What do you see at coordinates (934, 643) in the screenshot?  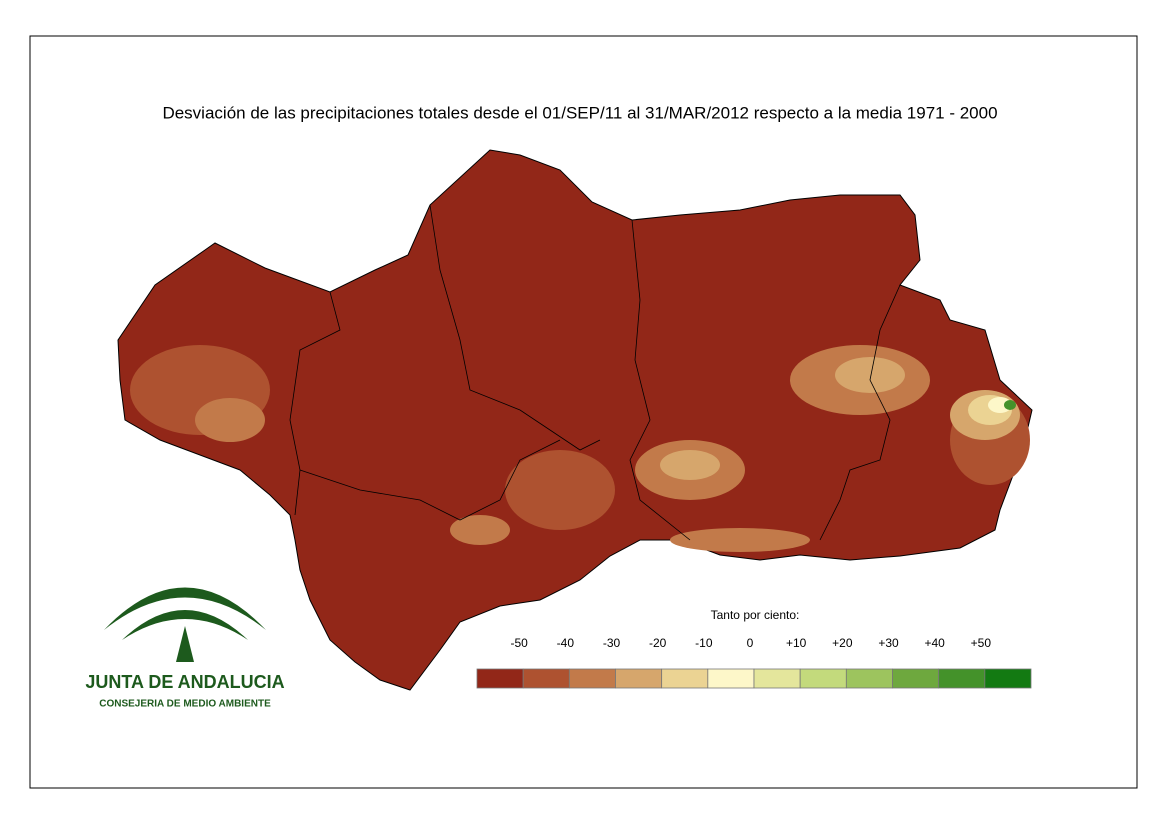 I see `legend-label: +40` at bounding box center [934, 643].